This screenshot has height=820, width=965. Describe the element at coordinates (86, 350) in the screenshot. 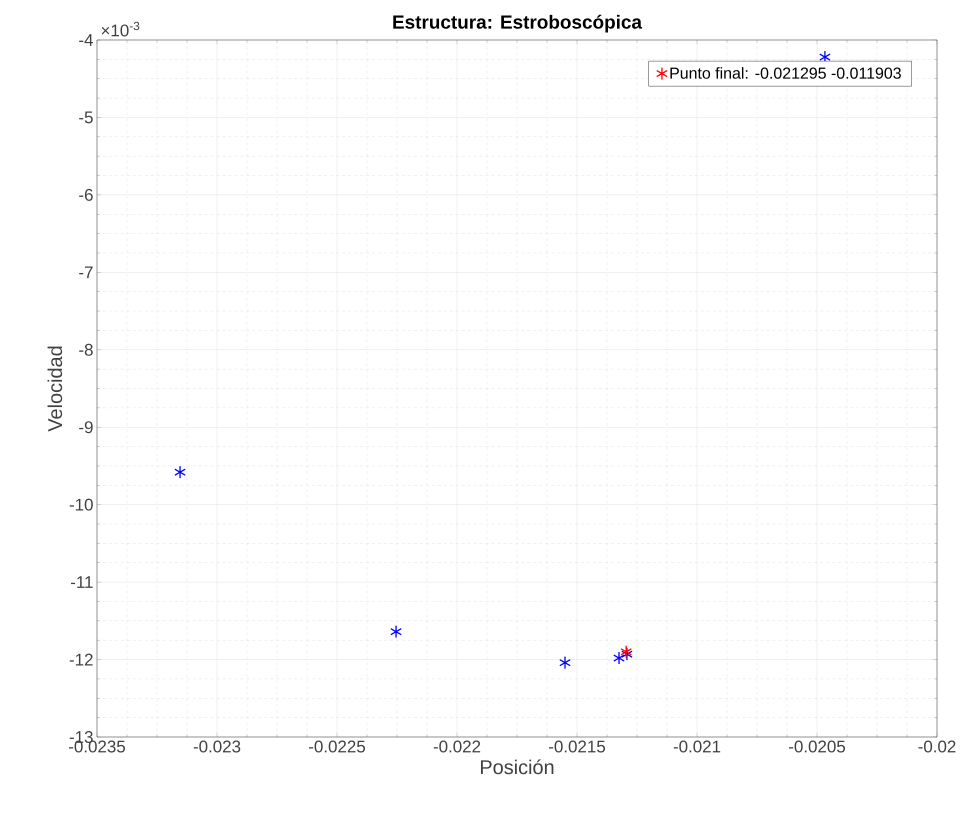

I see `y-tick-label: -8` at that location.